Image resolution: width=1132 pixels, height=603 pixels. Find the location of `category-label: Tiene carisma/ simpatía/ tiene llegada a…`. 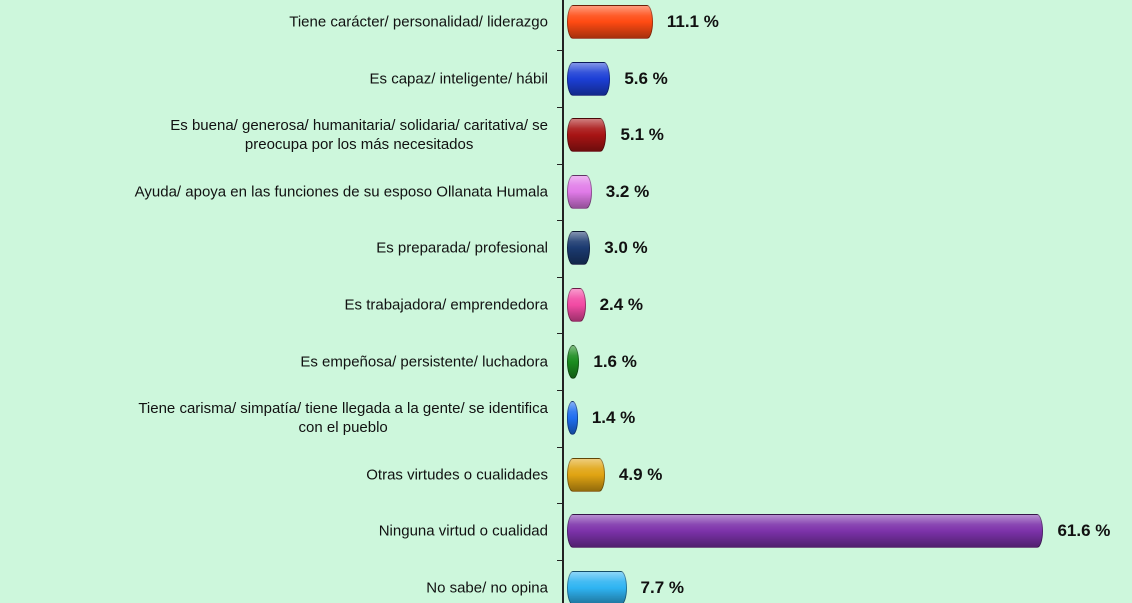

category-label: Tiene carisma/ simpatía/ tiene llegada a… is located at coordinates (274, 418).